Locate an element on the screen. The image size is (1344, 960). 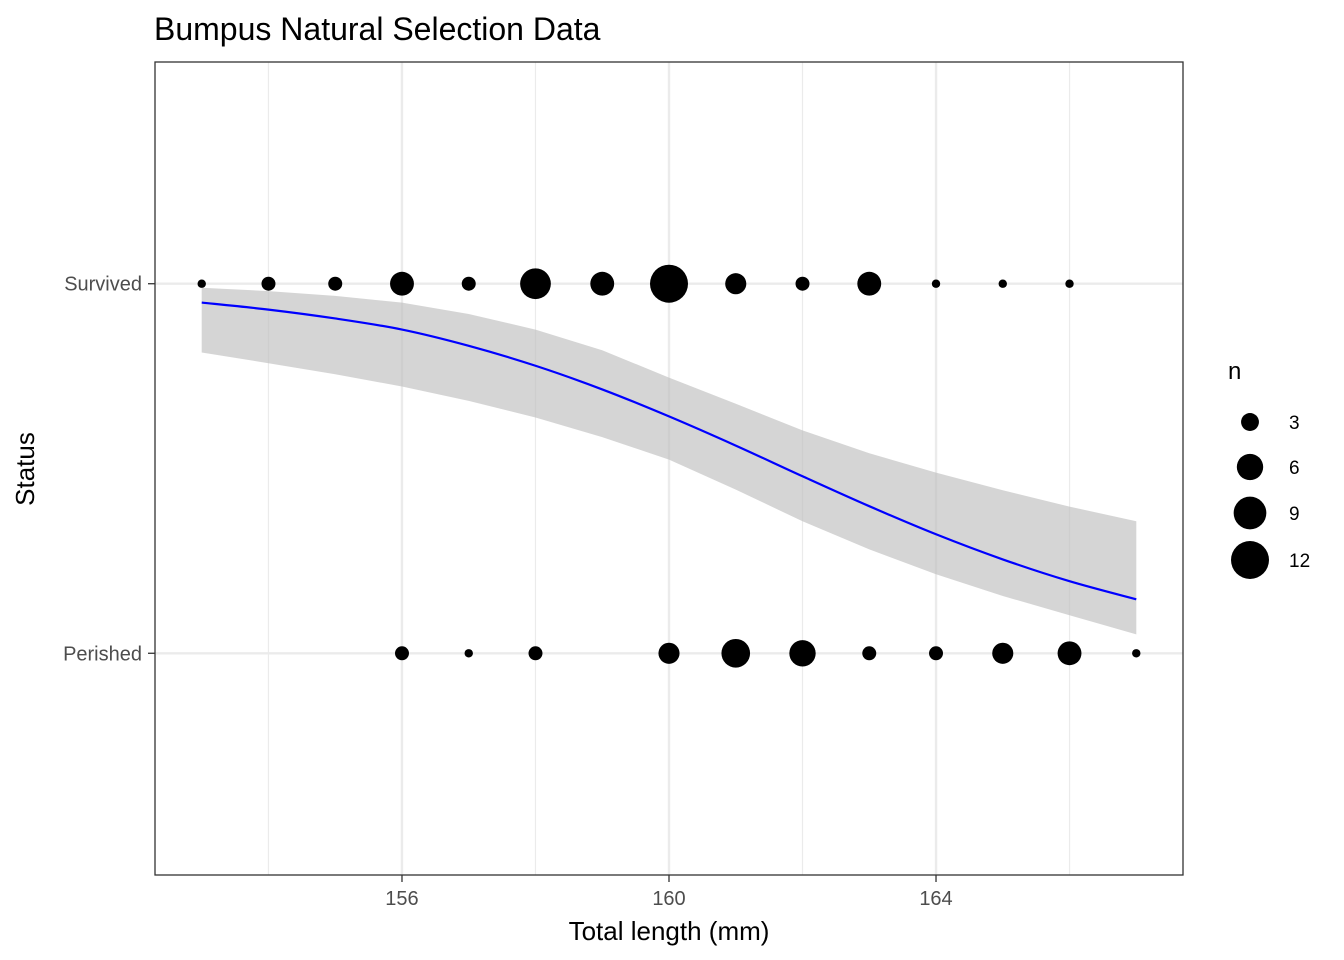
size-legend: n 3 6 9 12 is located at coordinates (1269, 468).